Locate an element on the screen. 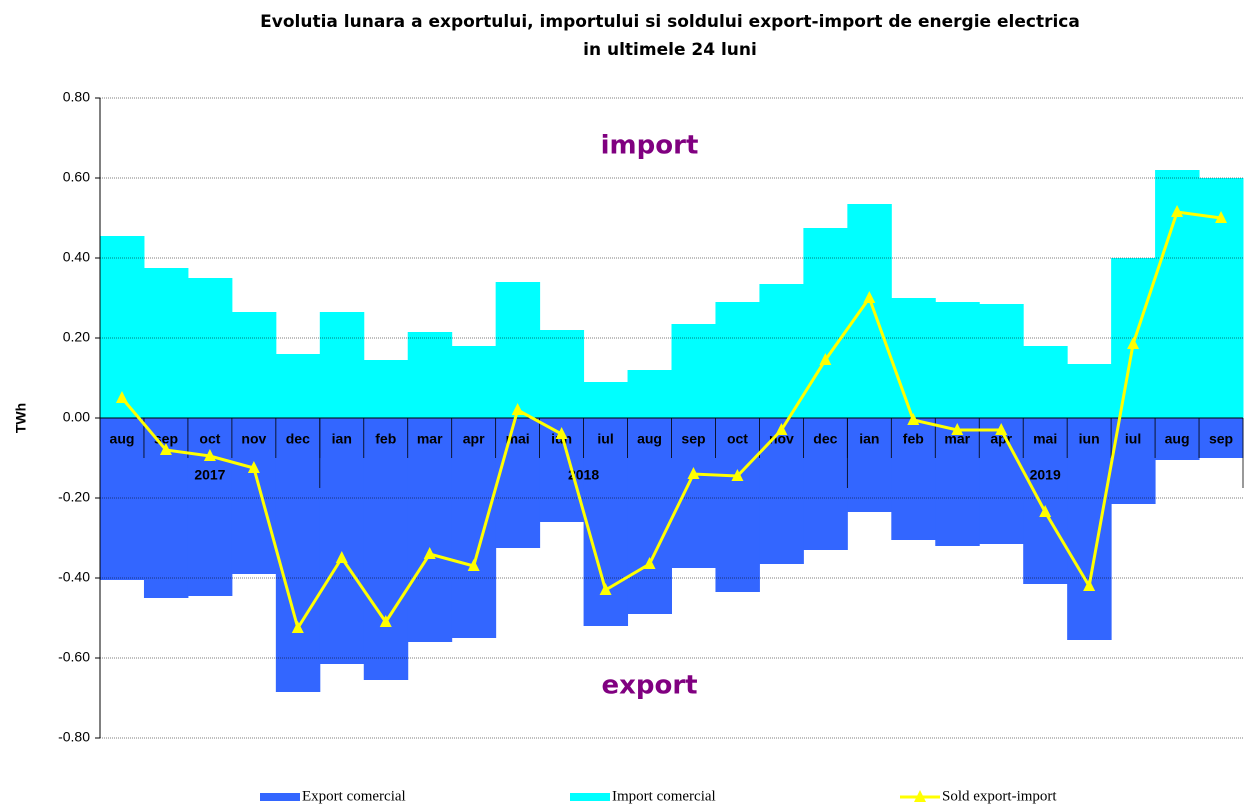 The width and height of the screenshot is (1247, 805). y-tick-label: 0.00 is located at coordinates (76, 417).